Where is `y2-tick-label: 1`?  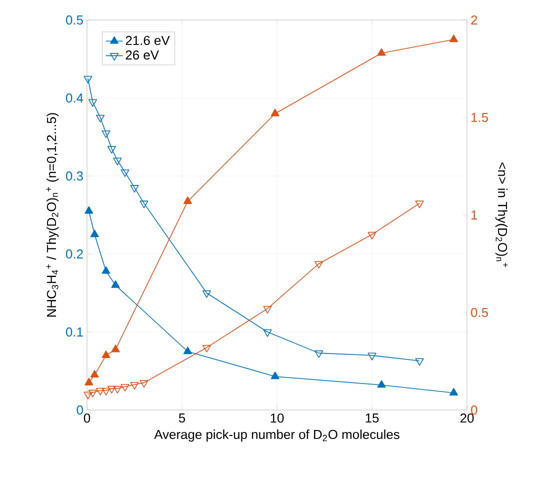
y2-tick-label: 1 is located at coordinates (475, 215).